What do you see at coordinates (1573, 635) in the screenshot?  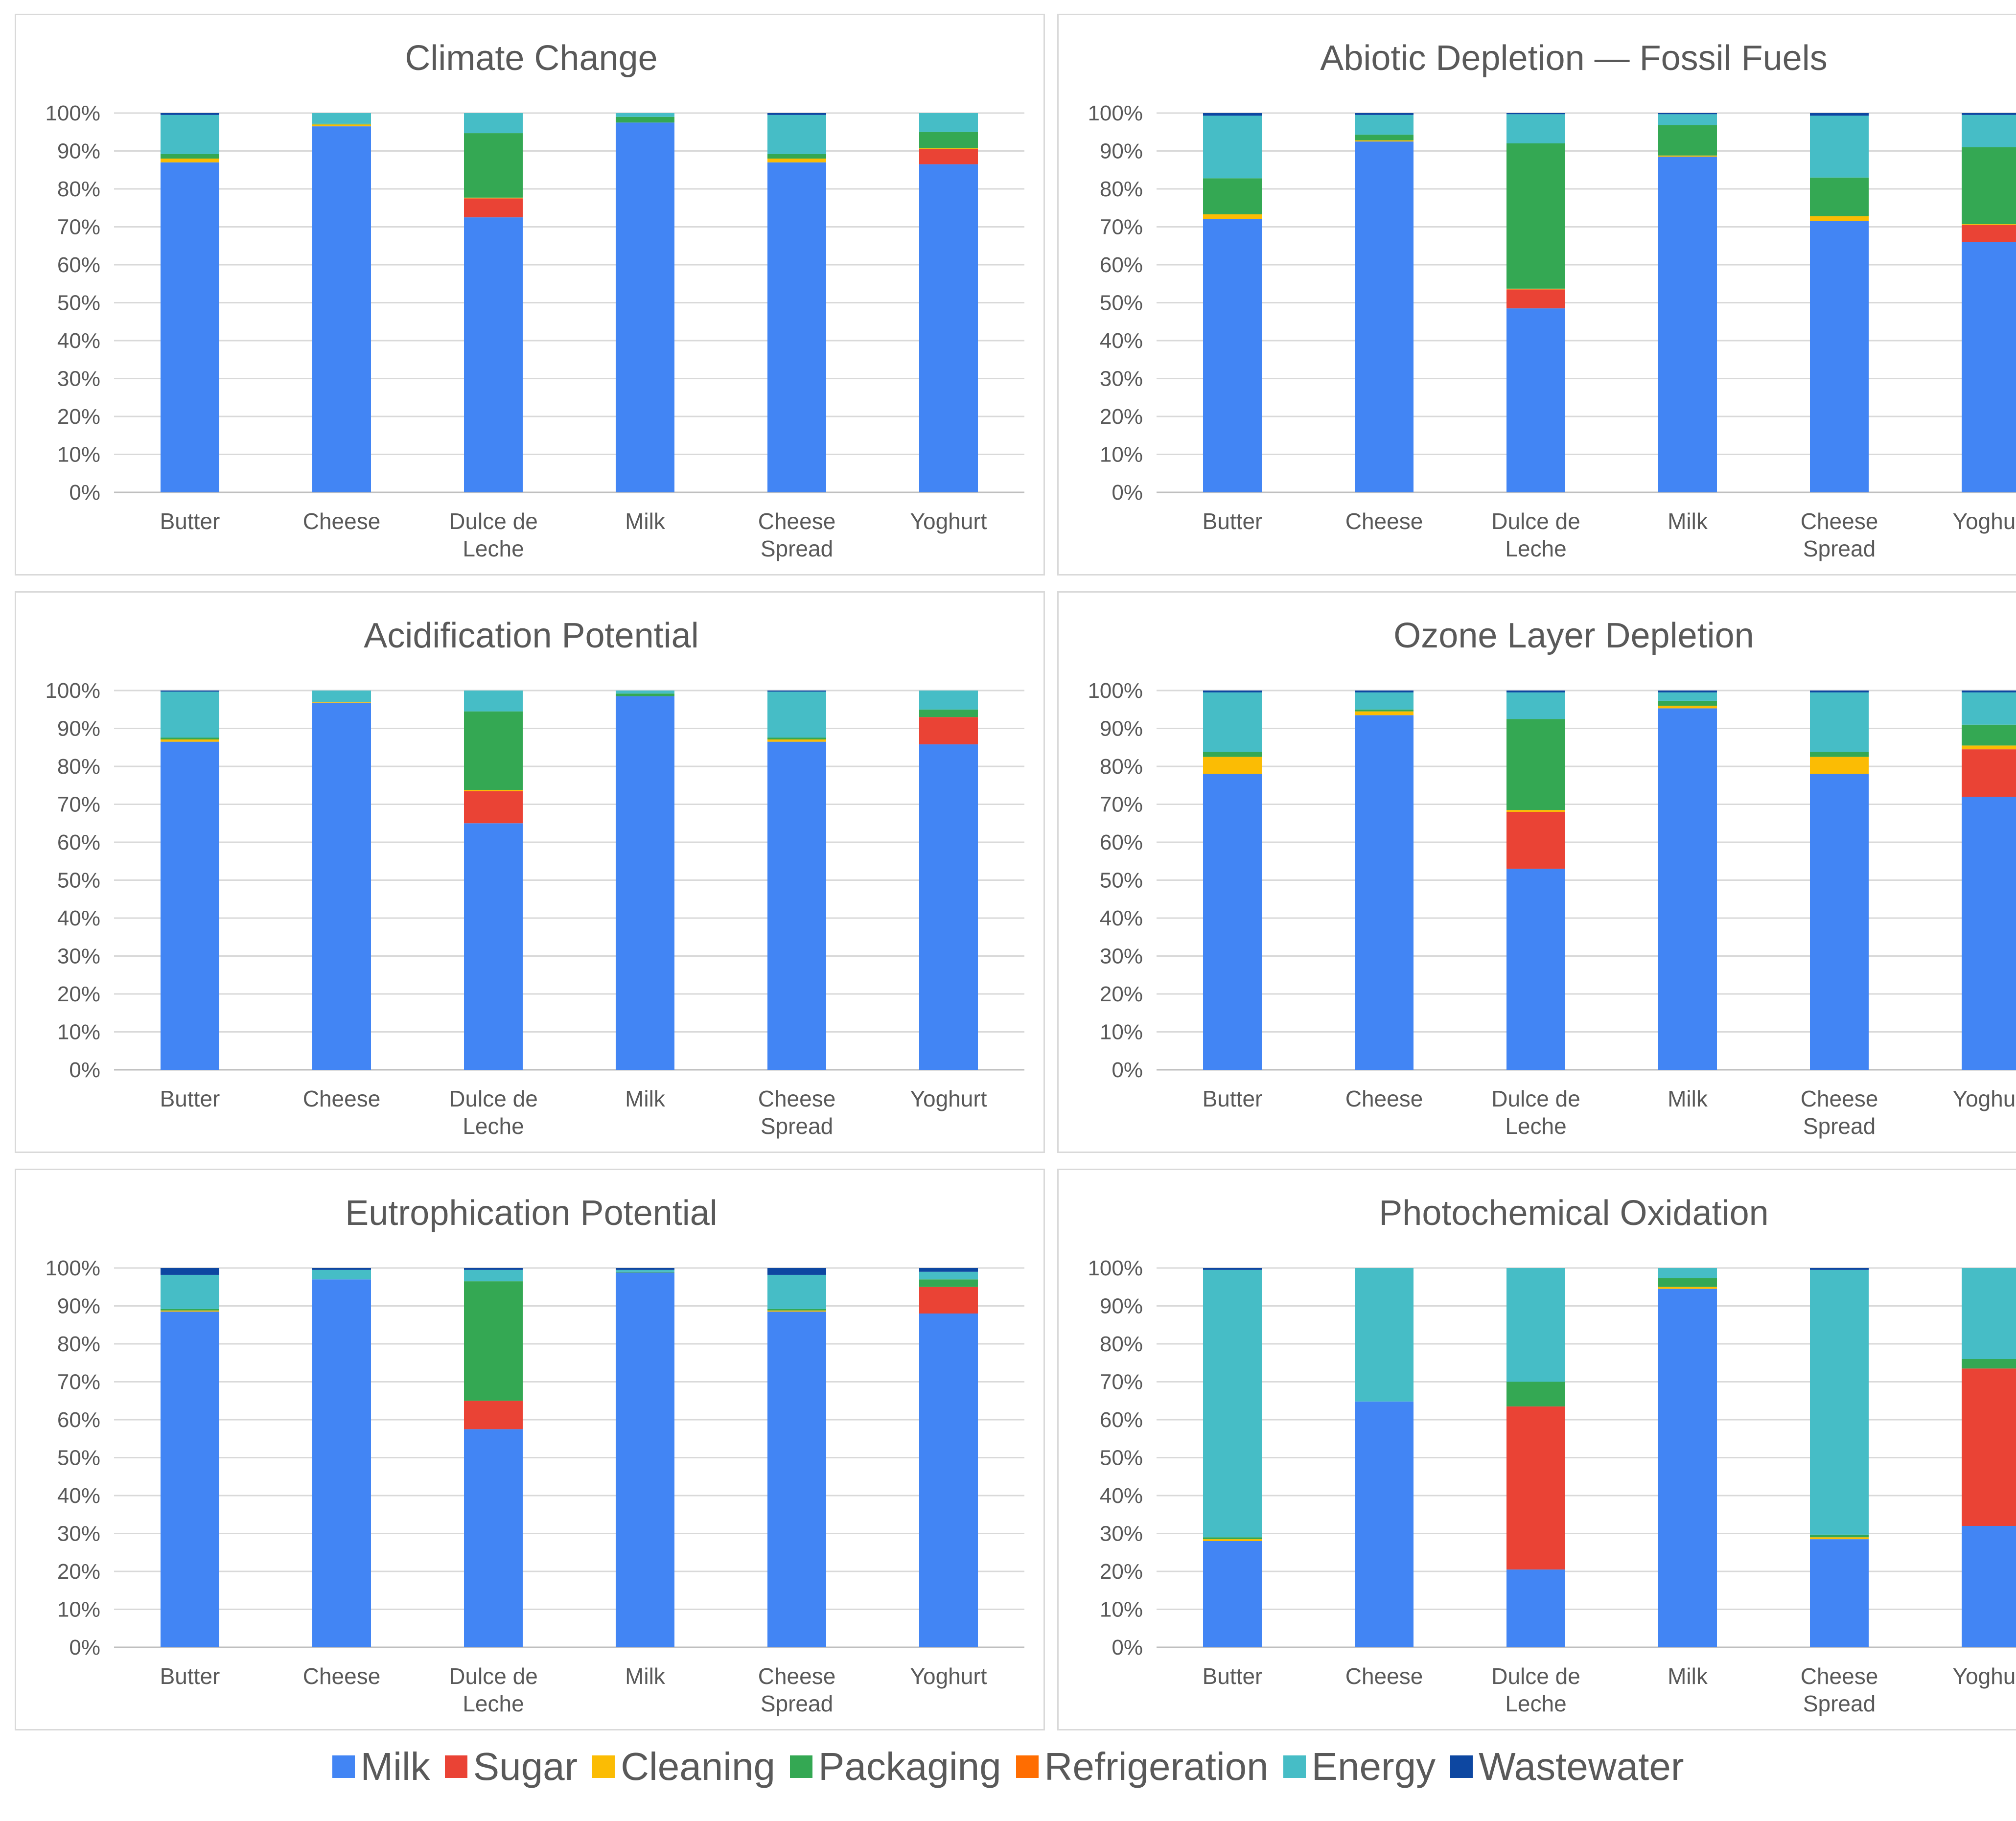 I see `chart-title: Ozone Layer Depletion` at bounding box center [1573, 635].